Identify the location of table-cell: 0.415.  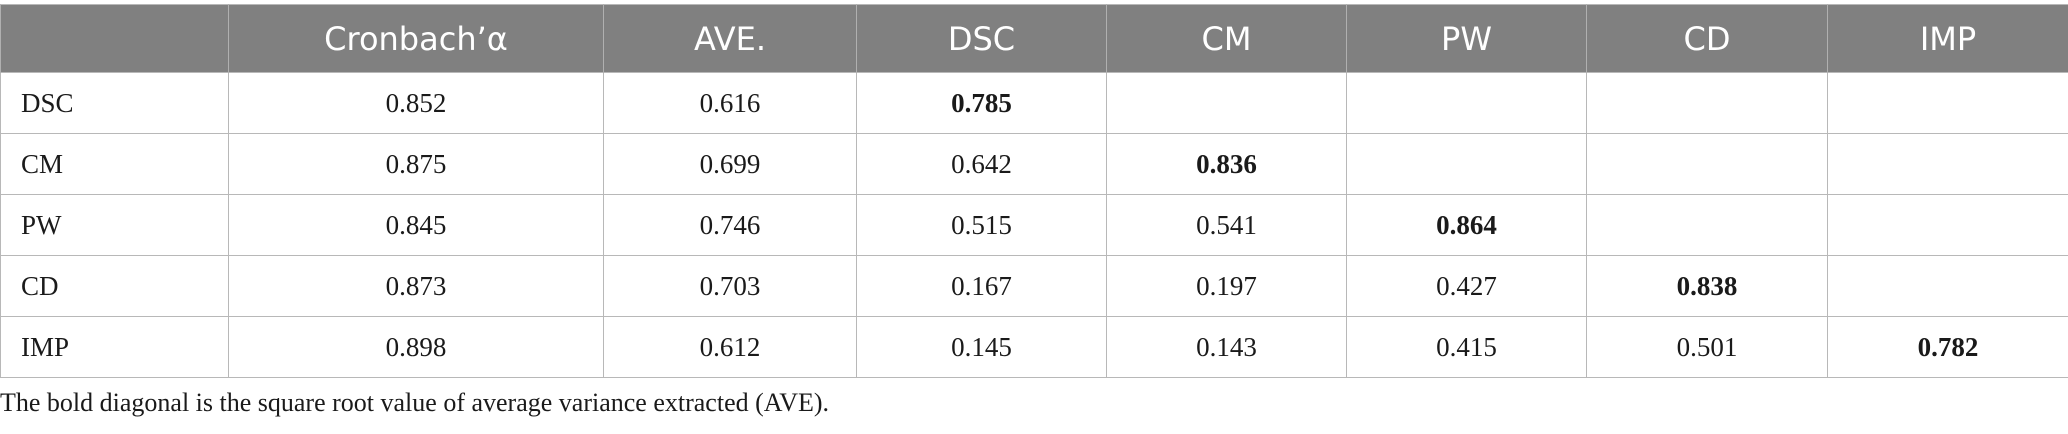
(1466, 347).